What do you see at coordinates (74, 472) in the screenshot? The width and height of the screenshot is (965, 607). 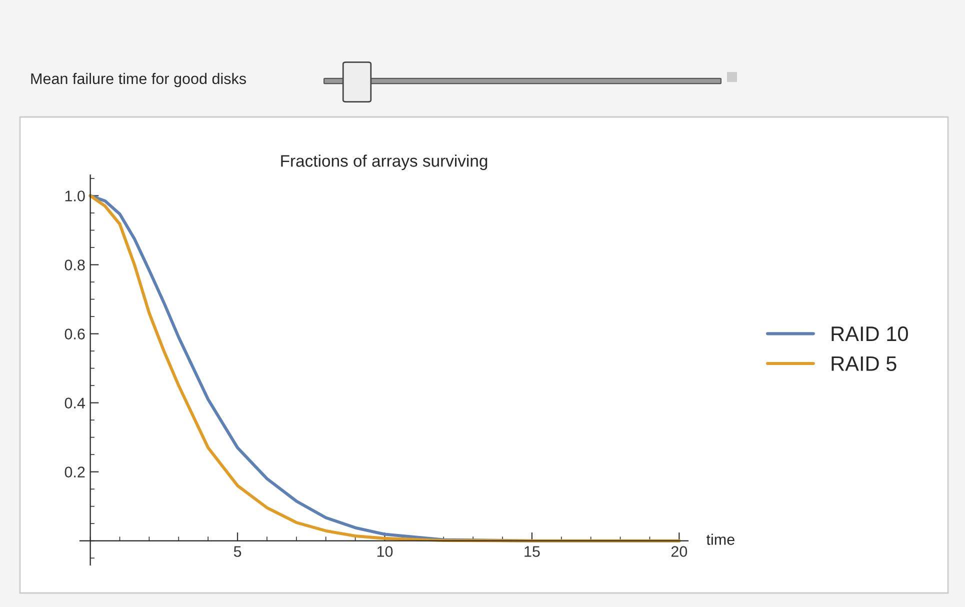 I see `y-tick-label: 0.2` at bounding box center [74, 472].